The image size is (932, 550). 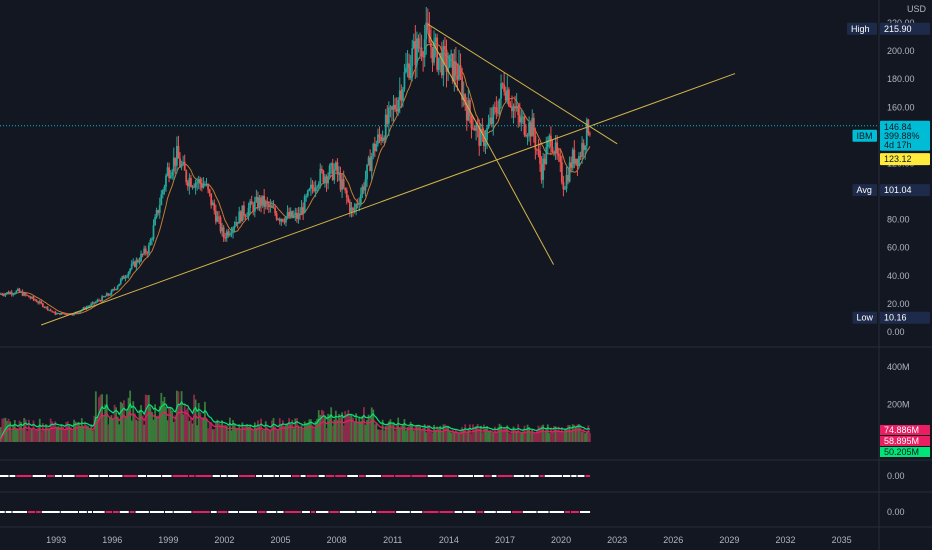 What do you see at coordinates (905, 135) in the screenshot?
I see `symbol-tag-bg` at bounding box center [905, 135].